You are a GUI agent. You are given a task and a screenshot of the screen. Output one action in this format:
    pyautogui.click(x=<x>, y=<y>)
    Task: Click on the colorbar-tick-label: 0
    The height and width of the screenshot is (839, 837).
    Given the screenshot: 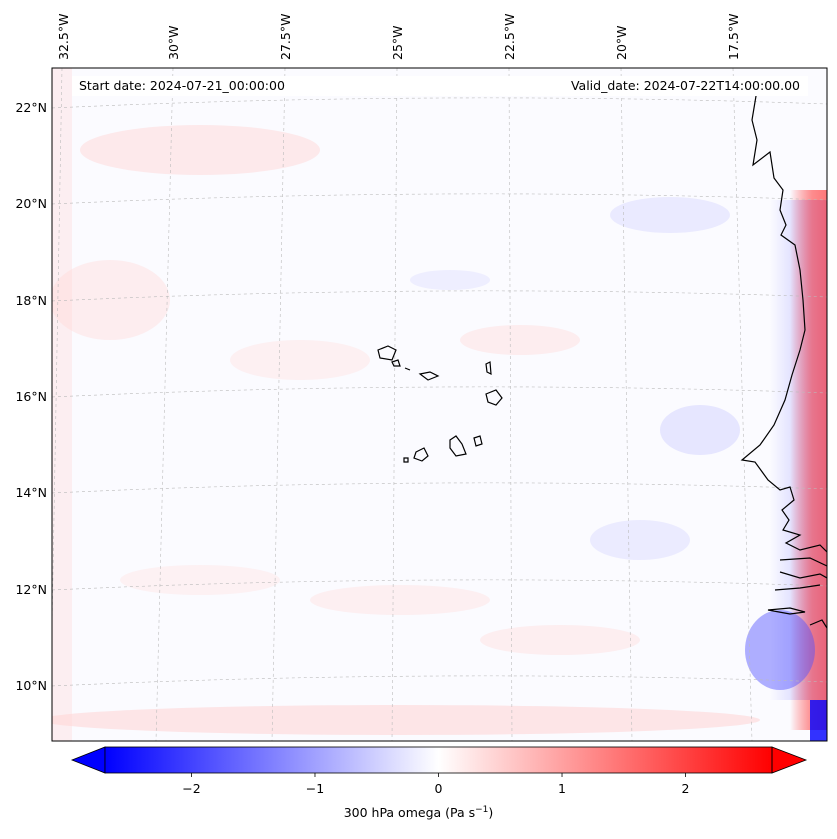 What is the action you would take?
    pyautogui.click(x=439, y=788)
    